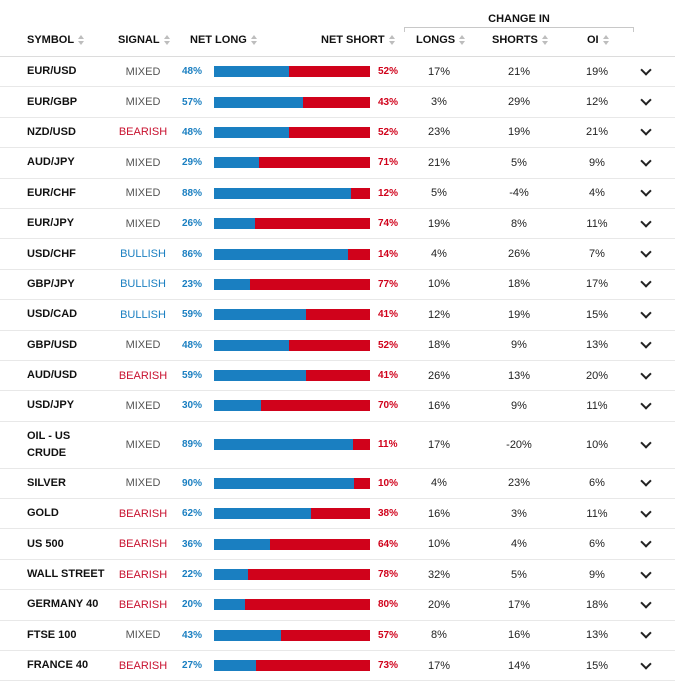 The width and height of the screenshot is (675, 696). I want to click on table-row: OIL - US CRUDE MIXED 89% 11% 17% -20% 10%, so click(337, 445).